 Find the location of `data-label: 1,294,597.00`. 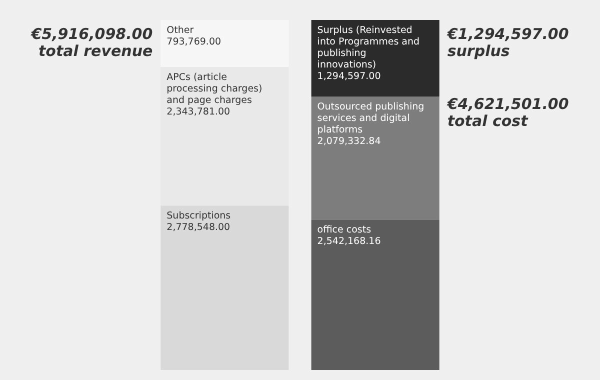

data-label: 1,294,597.00 is located at coordinates (349, 76).